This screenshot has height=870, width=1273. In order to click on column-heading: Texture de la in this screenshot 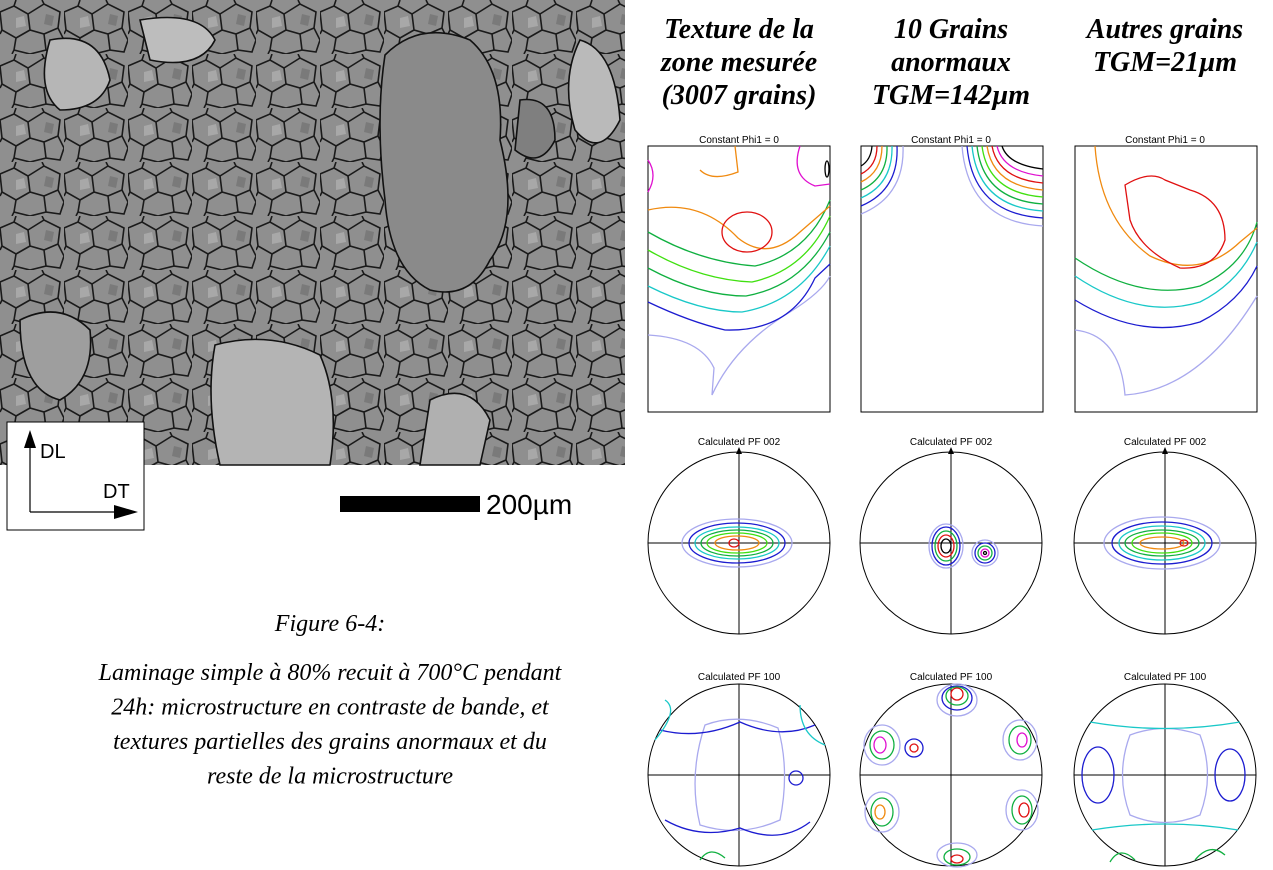, I will do `click(739, 29)`.